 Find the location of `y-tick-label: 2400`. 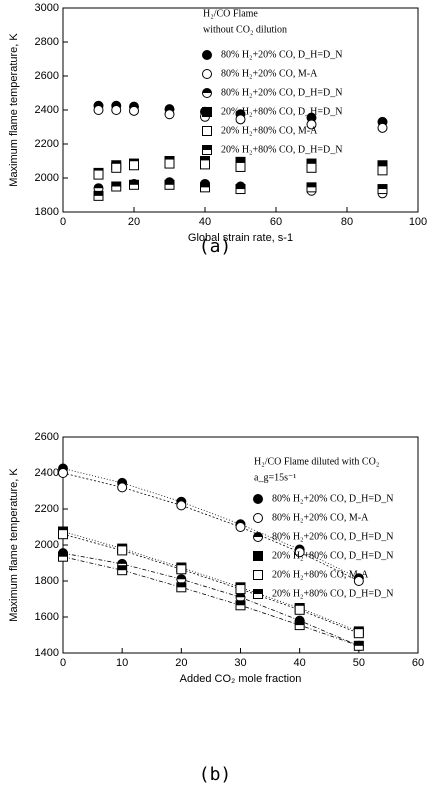

y-tick-label: 2400 is located at coordinates (47, 110).